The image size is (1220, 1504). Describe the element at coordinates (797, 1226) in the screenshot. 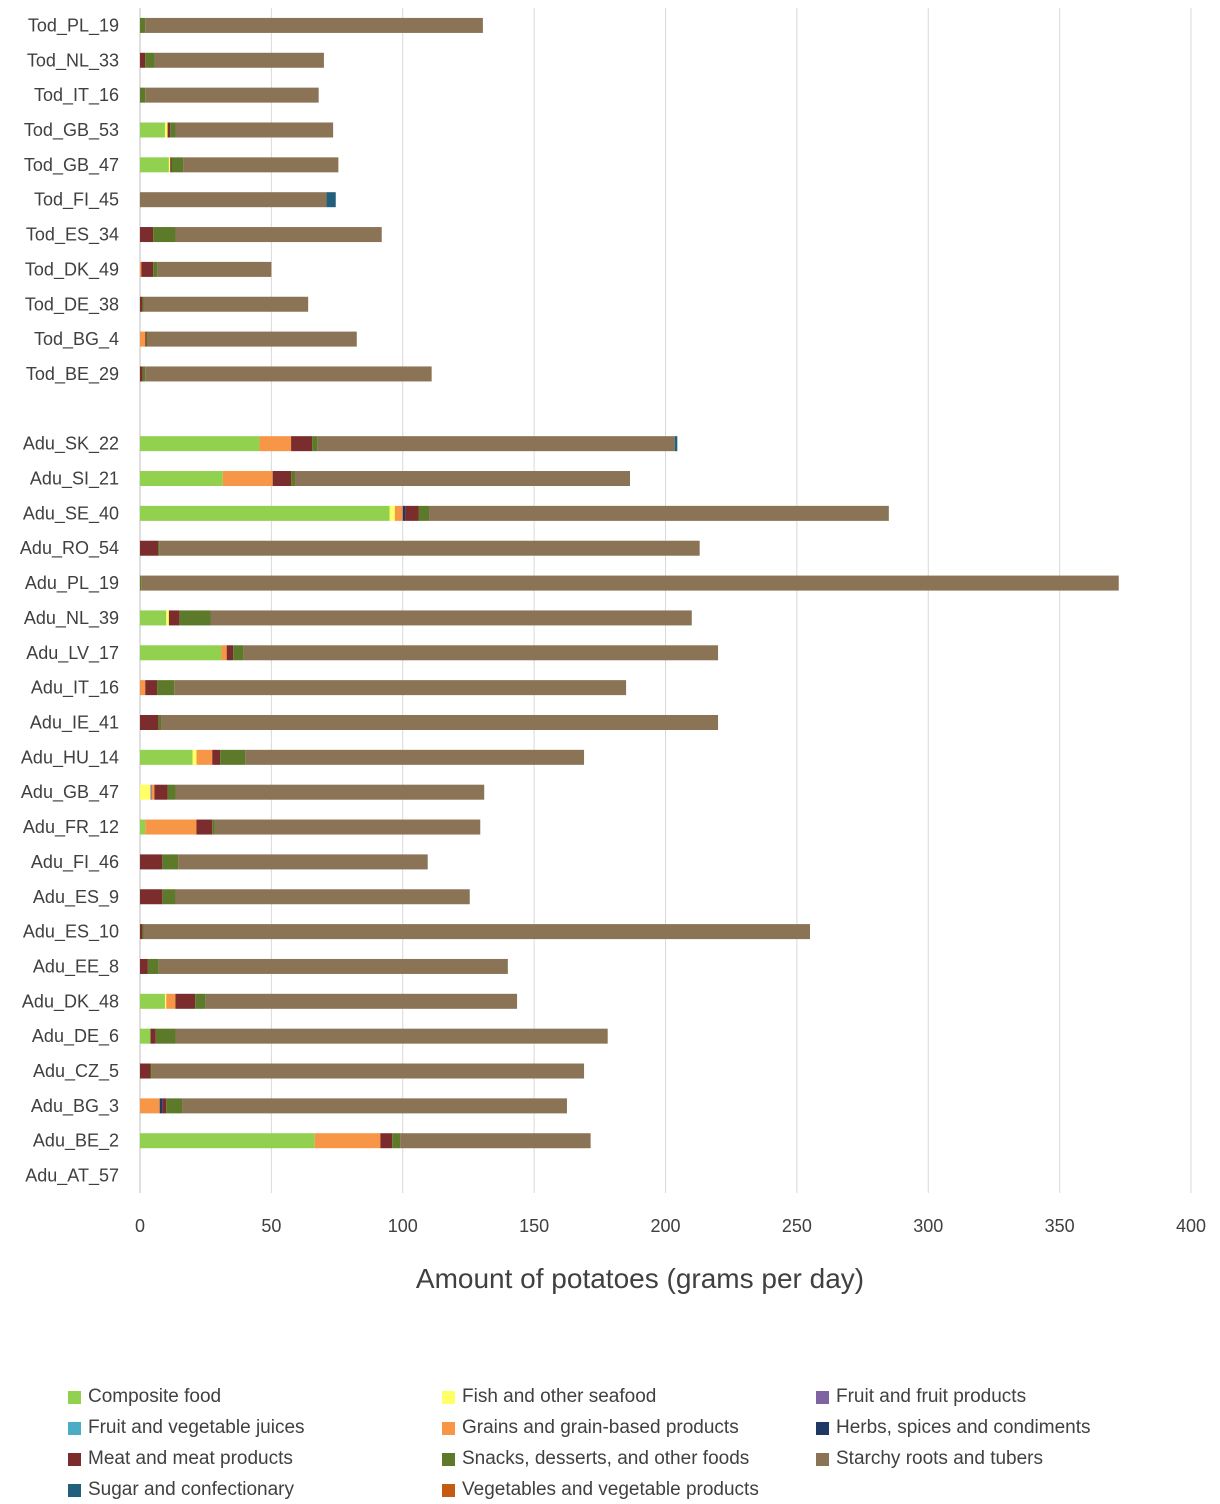

I see `x-tick-label: 250` at that location.